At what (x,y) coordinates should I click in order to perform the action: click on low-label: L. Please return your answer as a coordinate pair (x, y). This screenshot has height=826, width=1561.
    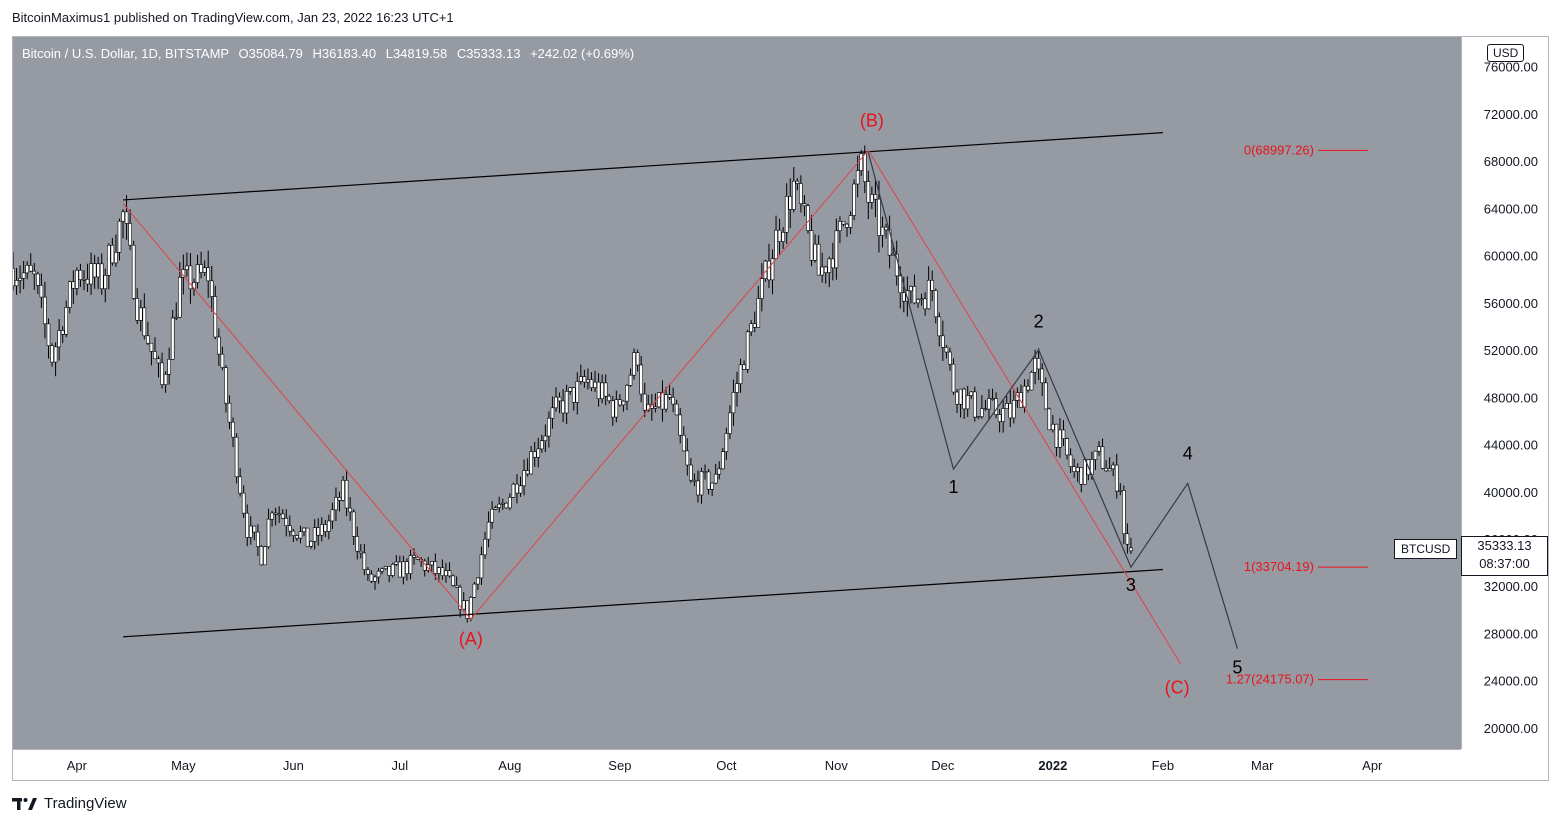
    Looking at the image, I should click on (389, 53).